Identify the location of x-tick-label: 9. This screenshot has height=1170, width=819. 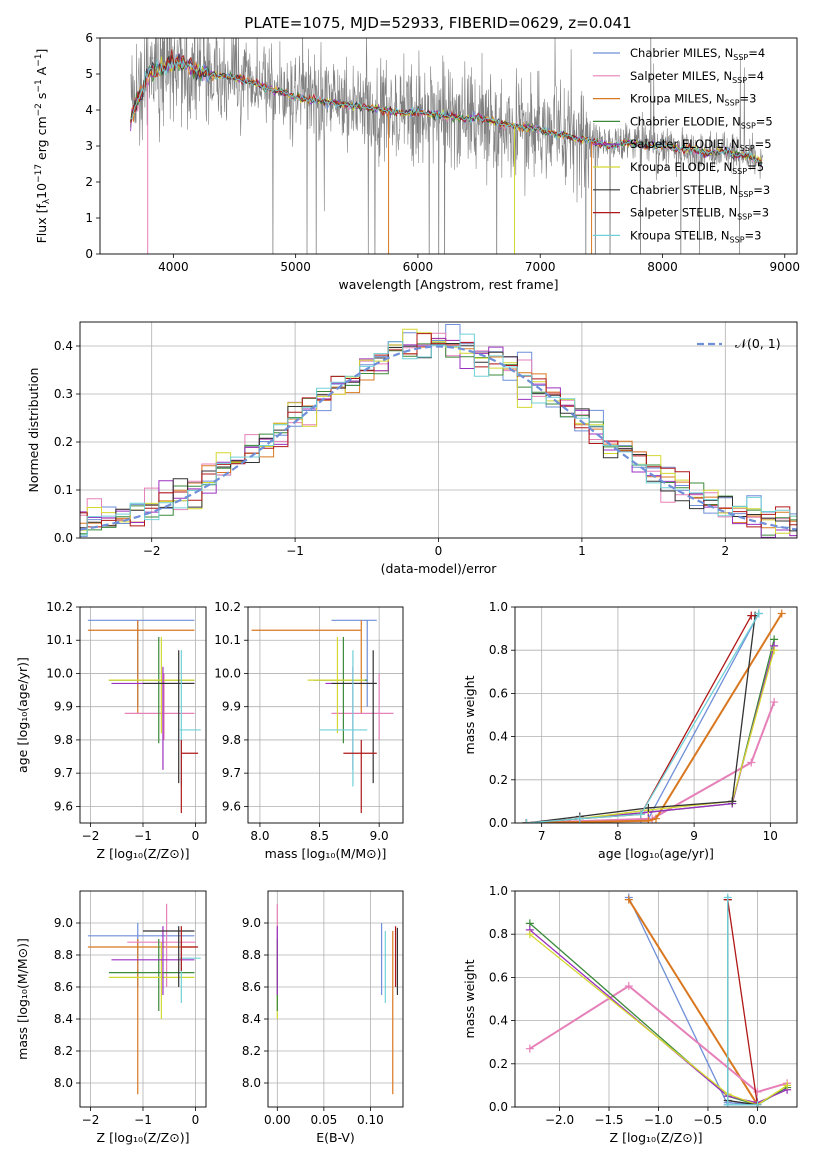
(694, 836).